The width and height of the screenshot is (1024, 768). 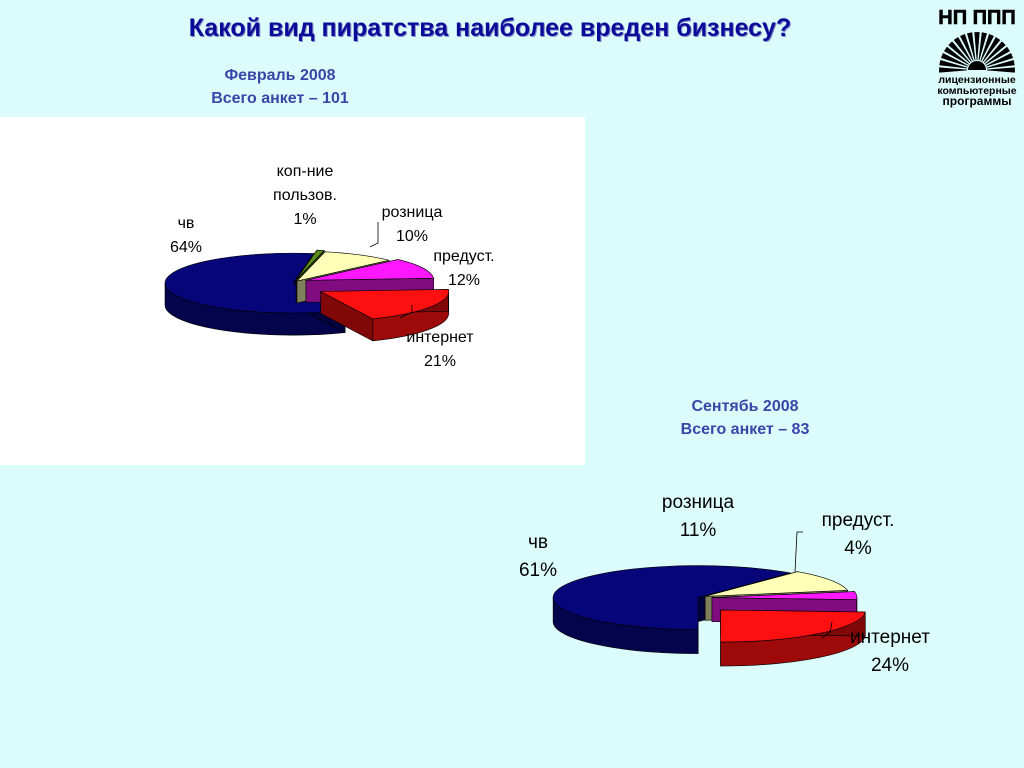 What do you see at coordinates (538, 542) in the screenshot?
I see `chart2-name-chv: чв` at bounding box center [538, 542].